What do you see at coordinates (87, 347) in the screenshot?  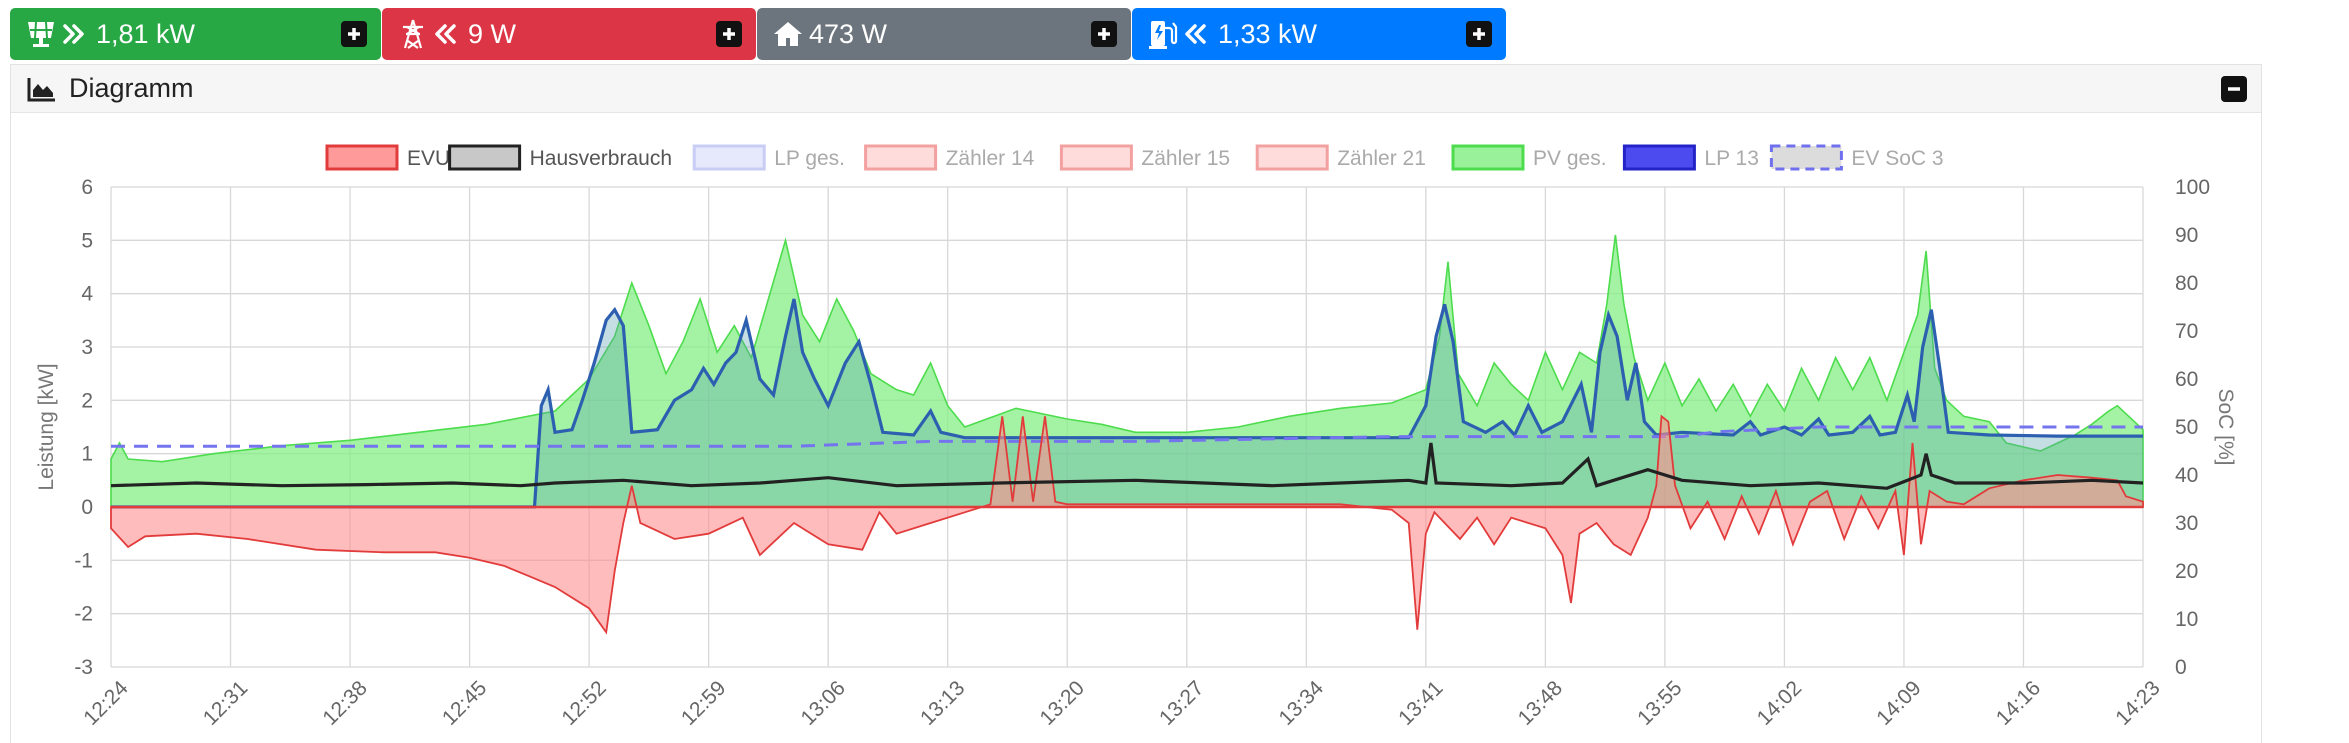 I see `y-left-tick-label: 3` at bounding box center [87, 347].